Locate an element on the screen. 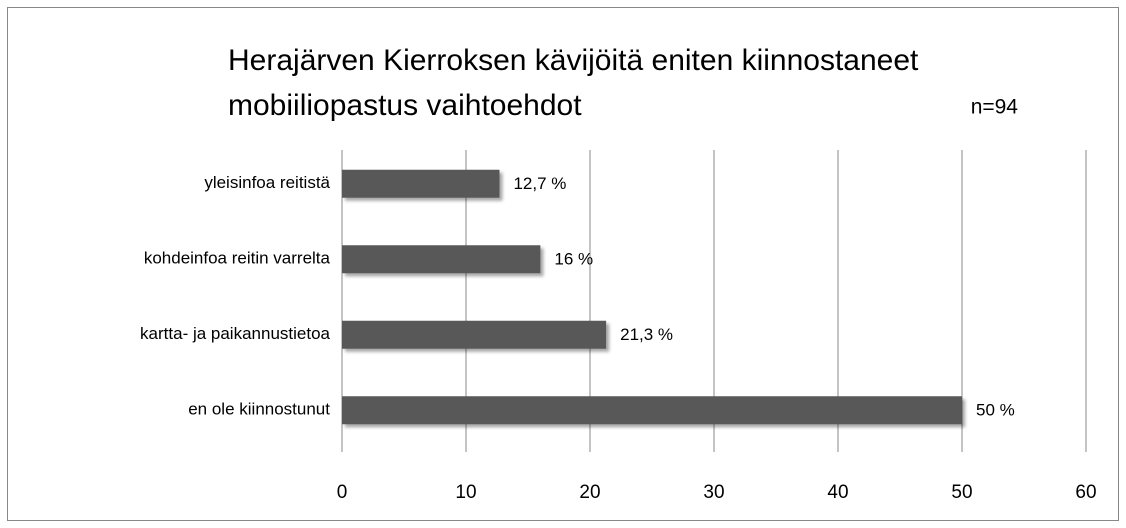 The image size is (1126, 528). y-tick-label: en ole kiinnostunut is located at coordinates (259, 409).